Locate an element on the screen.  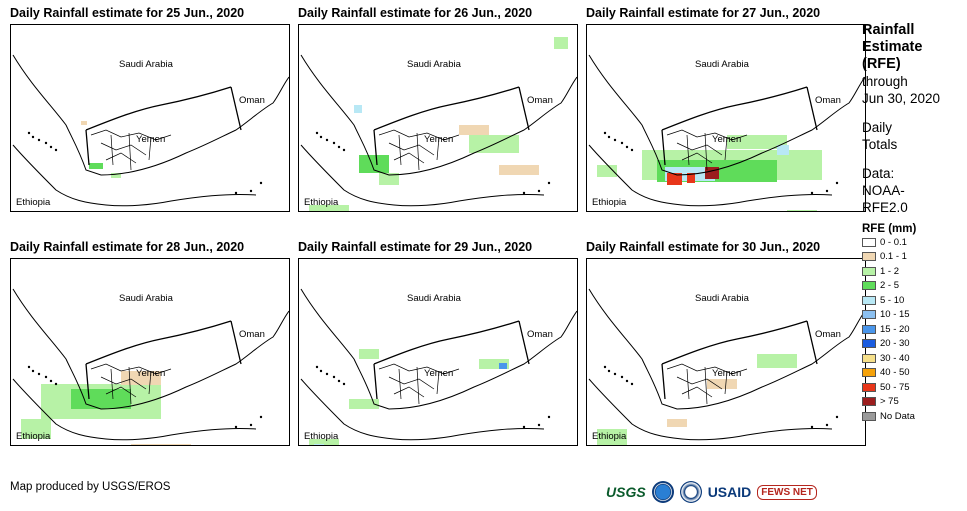
legend-daily-1: Daily is located at coordinates (877, 127).